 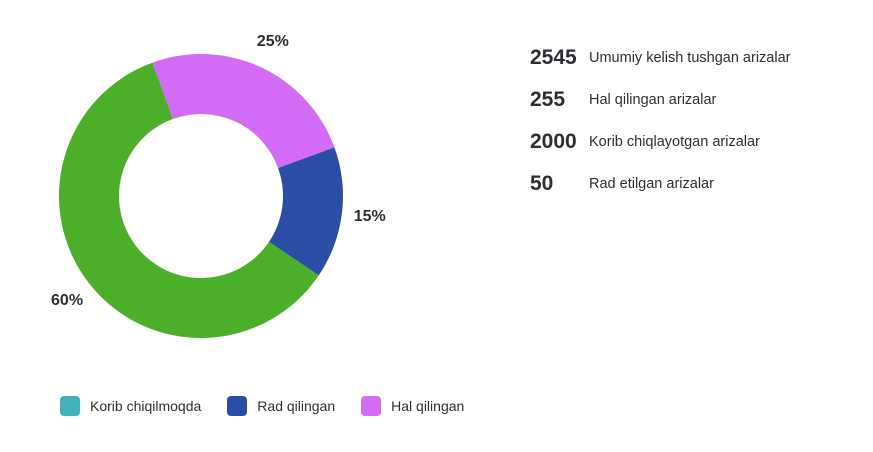 What do you see at coordinates (548, 99) in the screenshot?
I see `stat-value: 255` at bounding box center [548, 99].